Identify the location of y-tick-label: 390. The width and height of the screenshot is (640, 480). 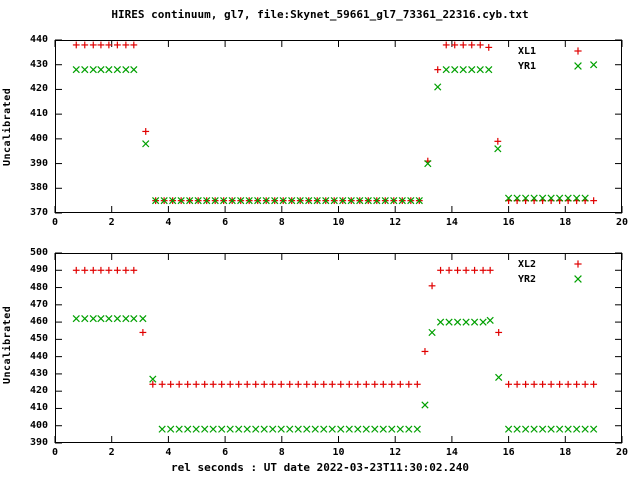
(38, 163).